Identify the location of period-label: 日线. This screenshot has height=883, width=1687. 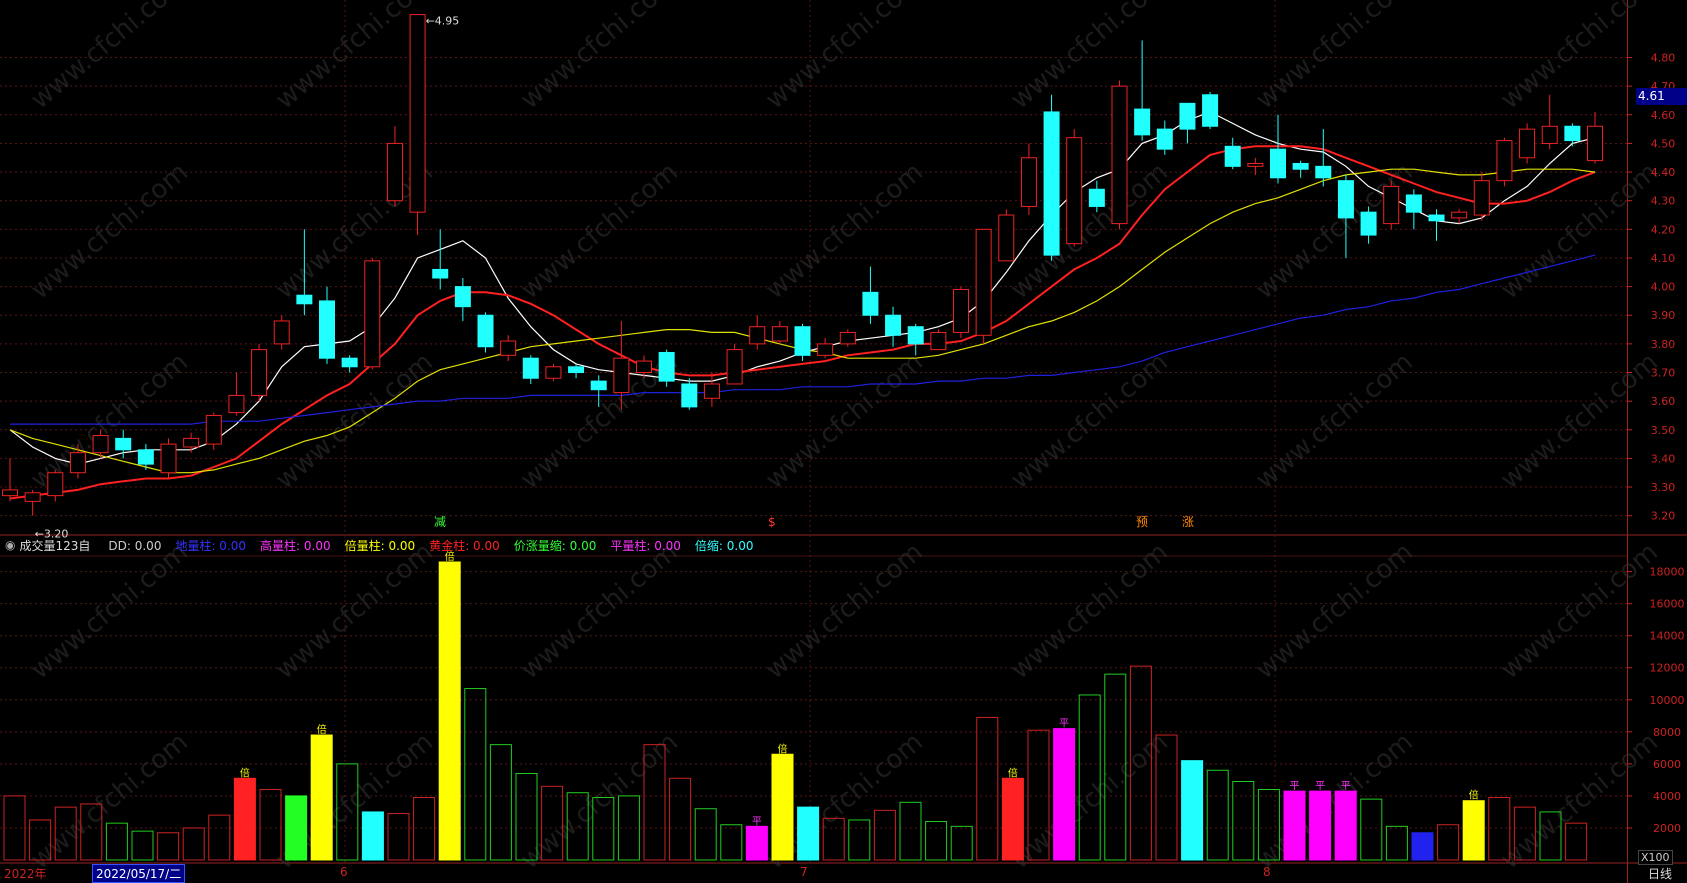
(1660, 874).